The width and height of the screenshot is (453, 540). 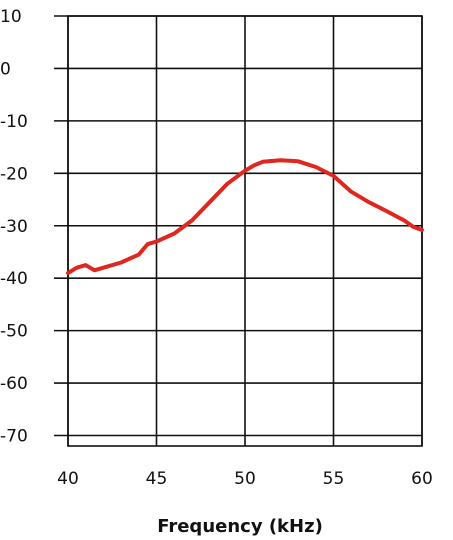 What do you see at coordinates (157, 479) in the screenshot?
I see `x-tick-label: 45` at bounding box center [157, 479].